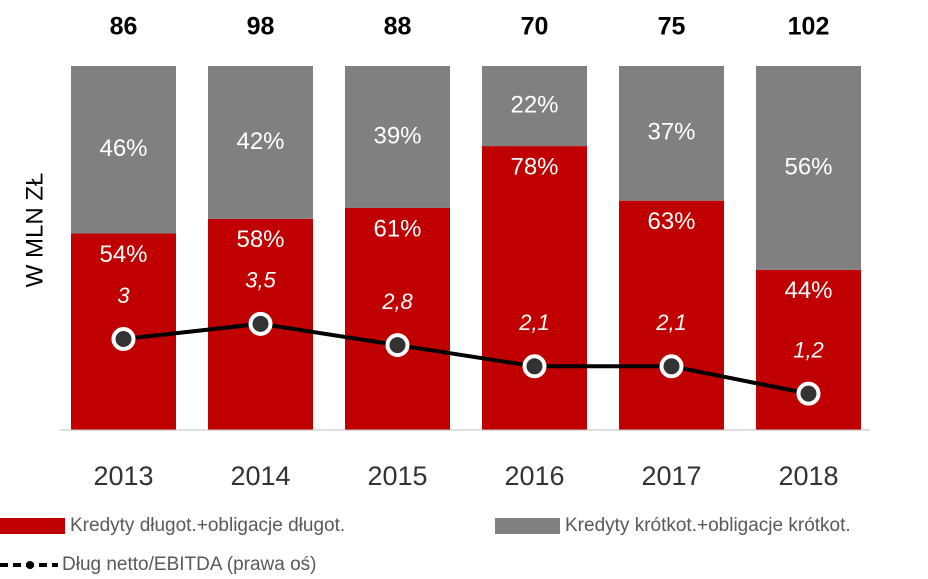  What do you see at coordinates (30, 565) in the screenshot?
I see `legend-point` at bounding box center [30, 565].